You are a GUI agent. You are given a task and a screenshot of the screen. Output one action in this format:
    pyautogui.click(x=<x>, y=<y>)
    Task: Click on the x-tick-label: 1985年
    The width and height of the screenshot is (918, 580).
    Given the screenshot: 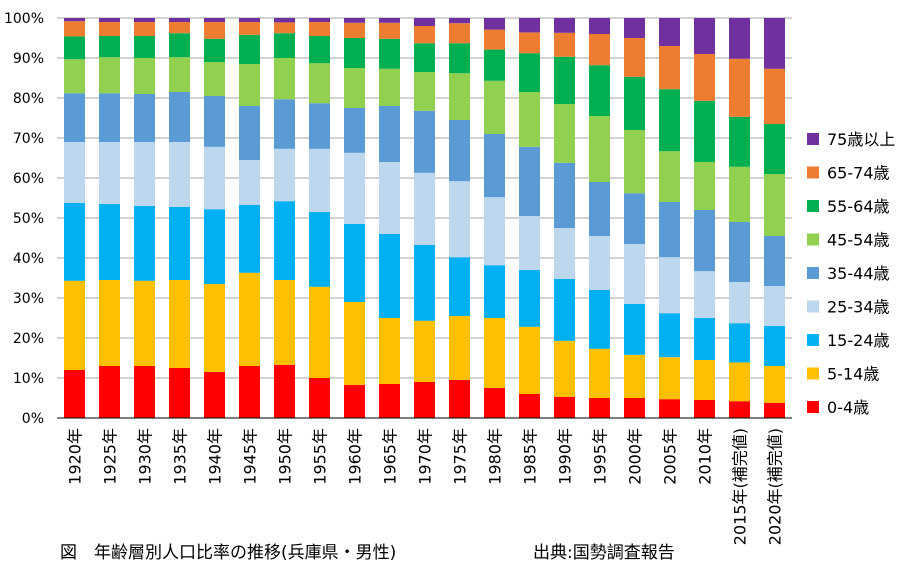 What is the action you would take?
    pyautogui.click(x=530, y=456)
    